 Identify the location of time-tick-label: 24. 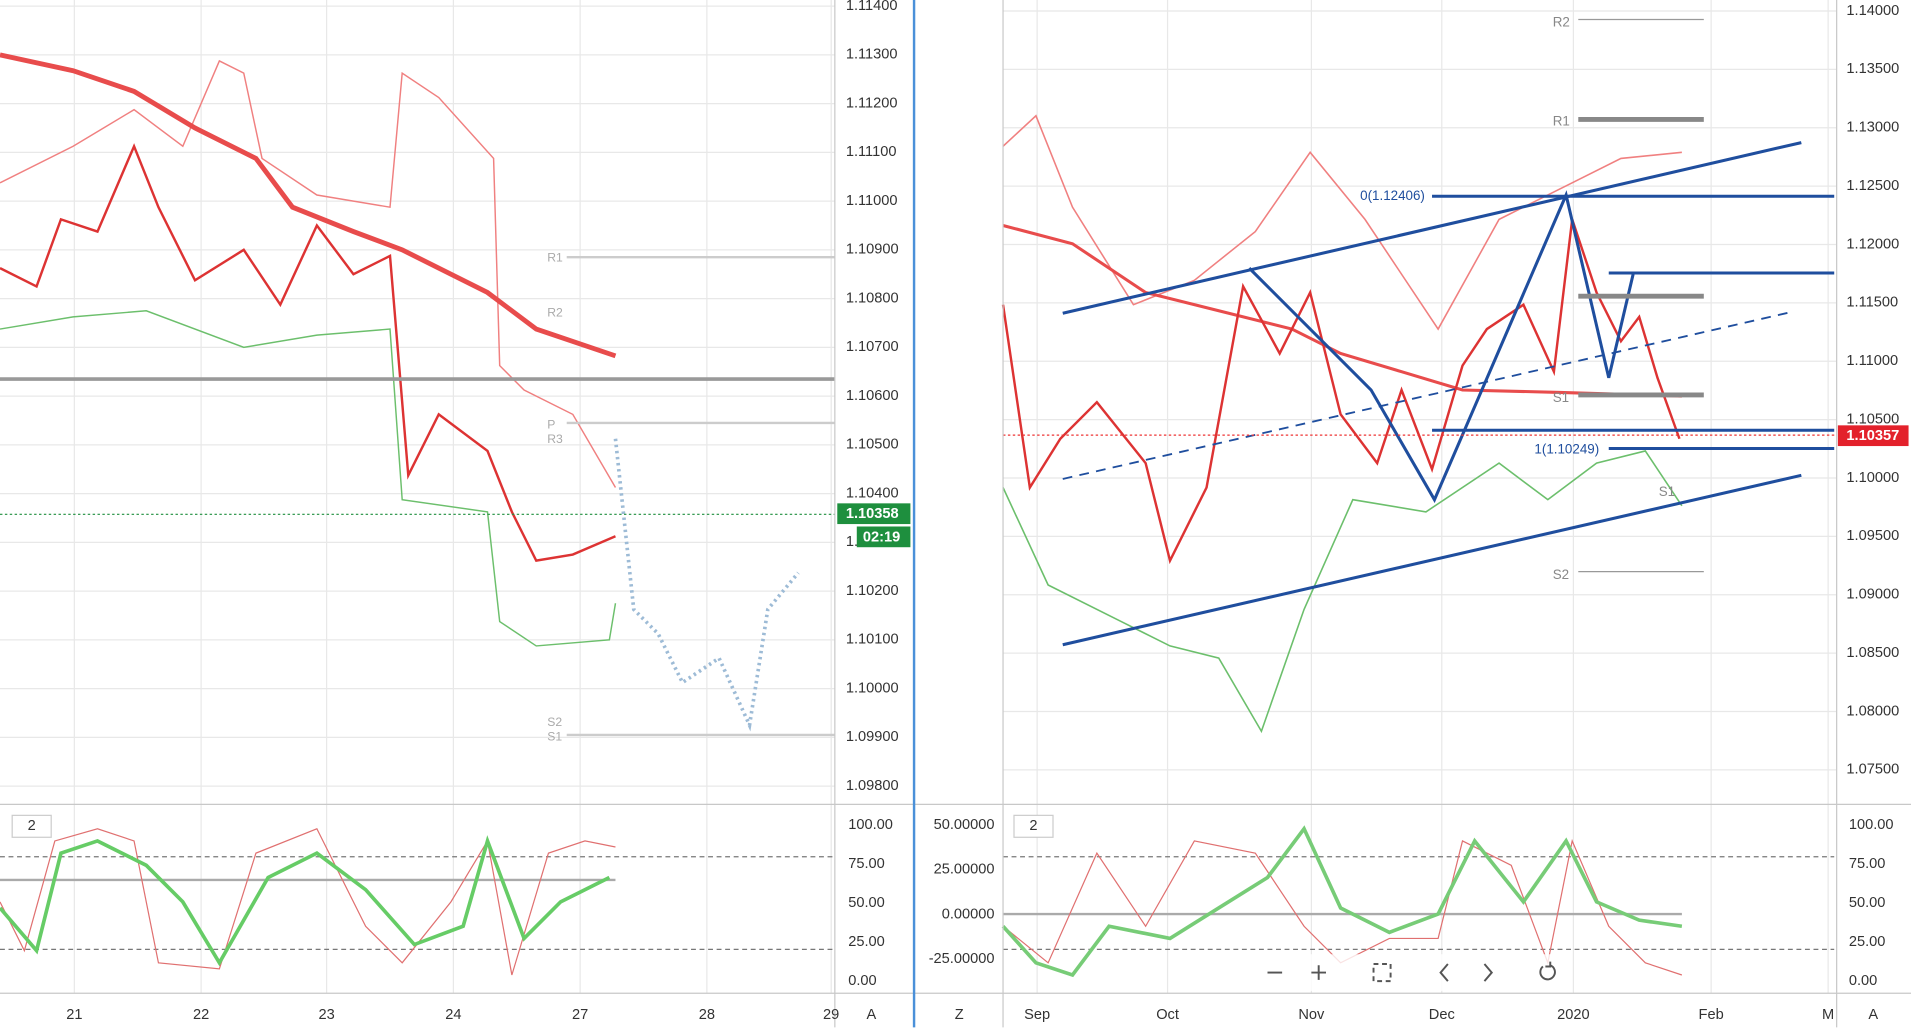
(453, 1015).